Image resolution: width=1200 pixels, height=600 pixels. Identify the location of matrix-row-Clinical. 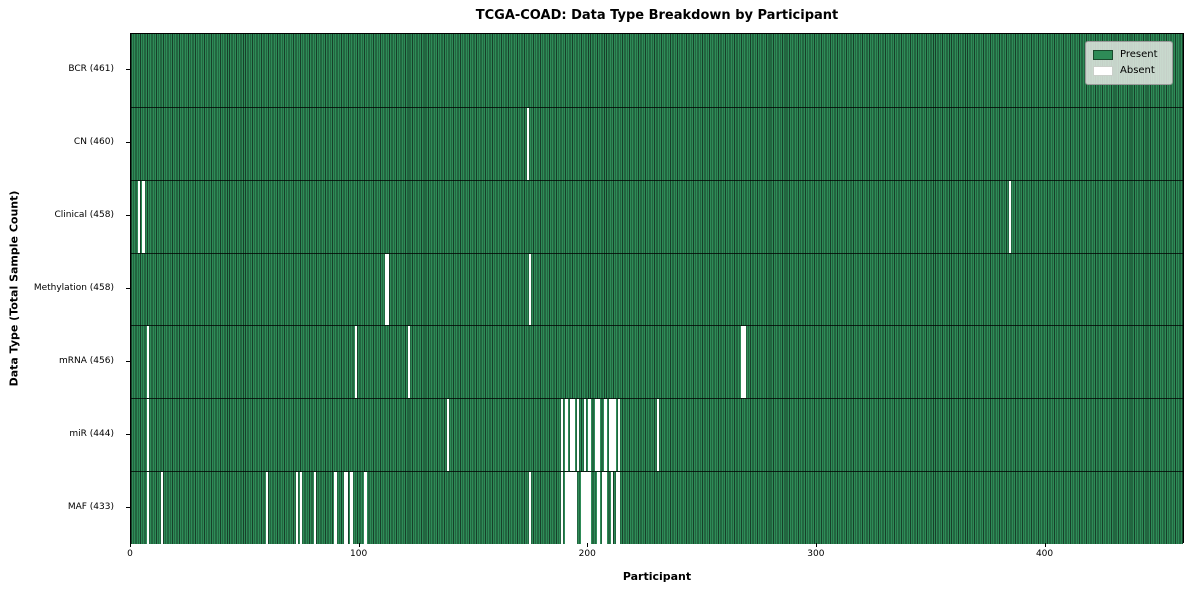
(657, 216).